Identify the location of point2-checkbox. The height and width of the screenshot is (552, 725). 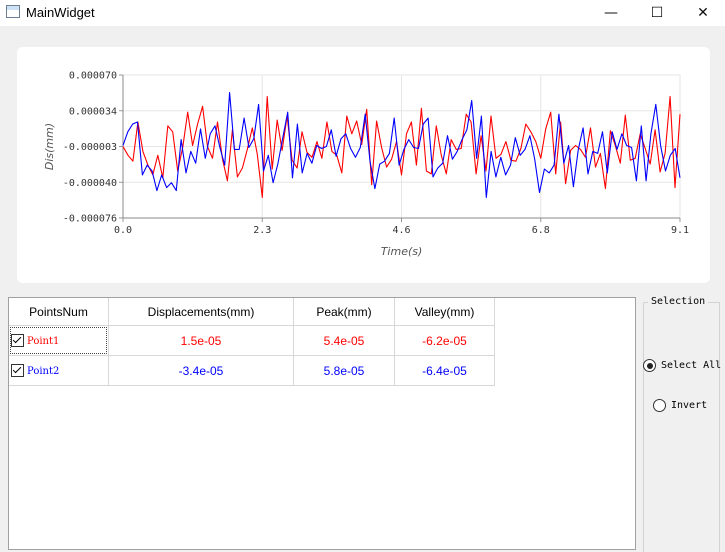
(17, 370).